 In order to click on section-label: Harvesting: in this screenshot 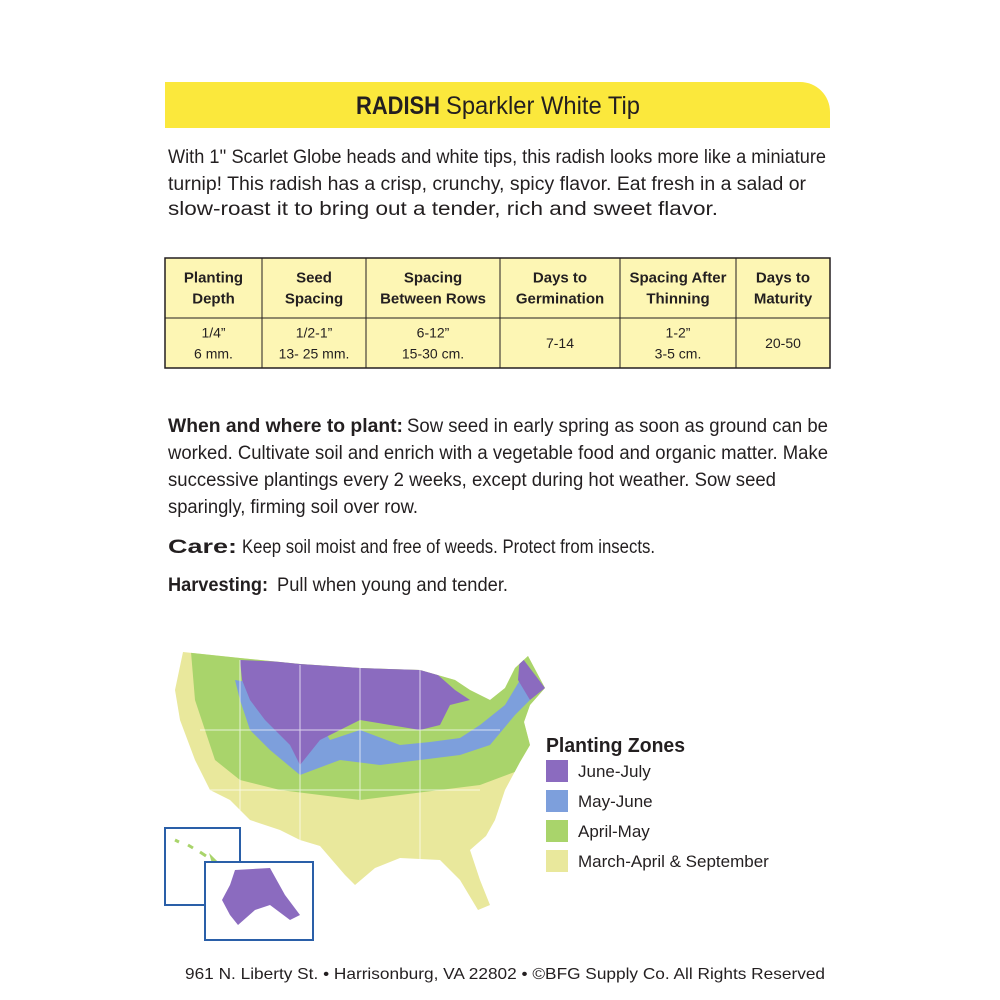, I will do `click(218, 585)`.